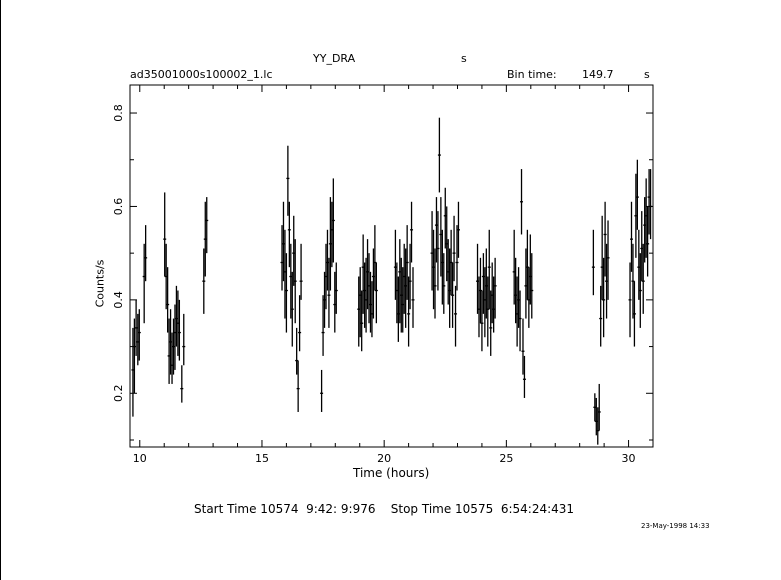 This screenshot has height=580, width=781. I want to click on window-border, so click(0, 290).